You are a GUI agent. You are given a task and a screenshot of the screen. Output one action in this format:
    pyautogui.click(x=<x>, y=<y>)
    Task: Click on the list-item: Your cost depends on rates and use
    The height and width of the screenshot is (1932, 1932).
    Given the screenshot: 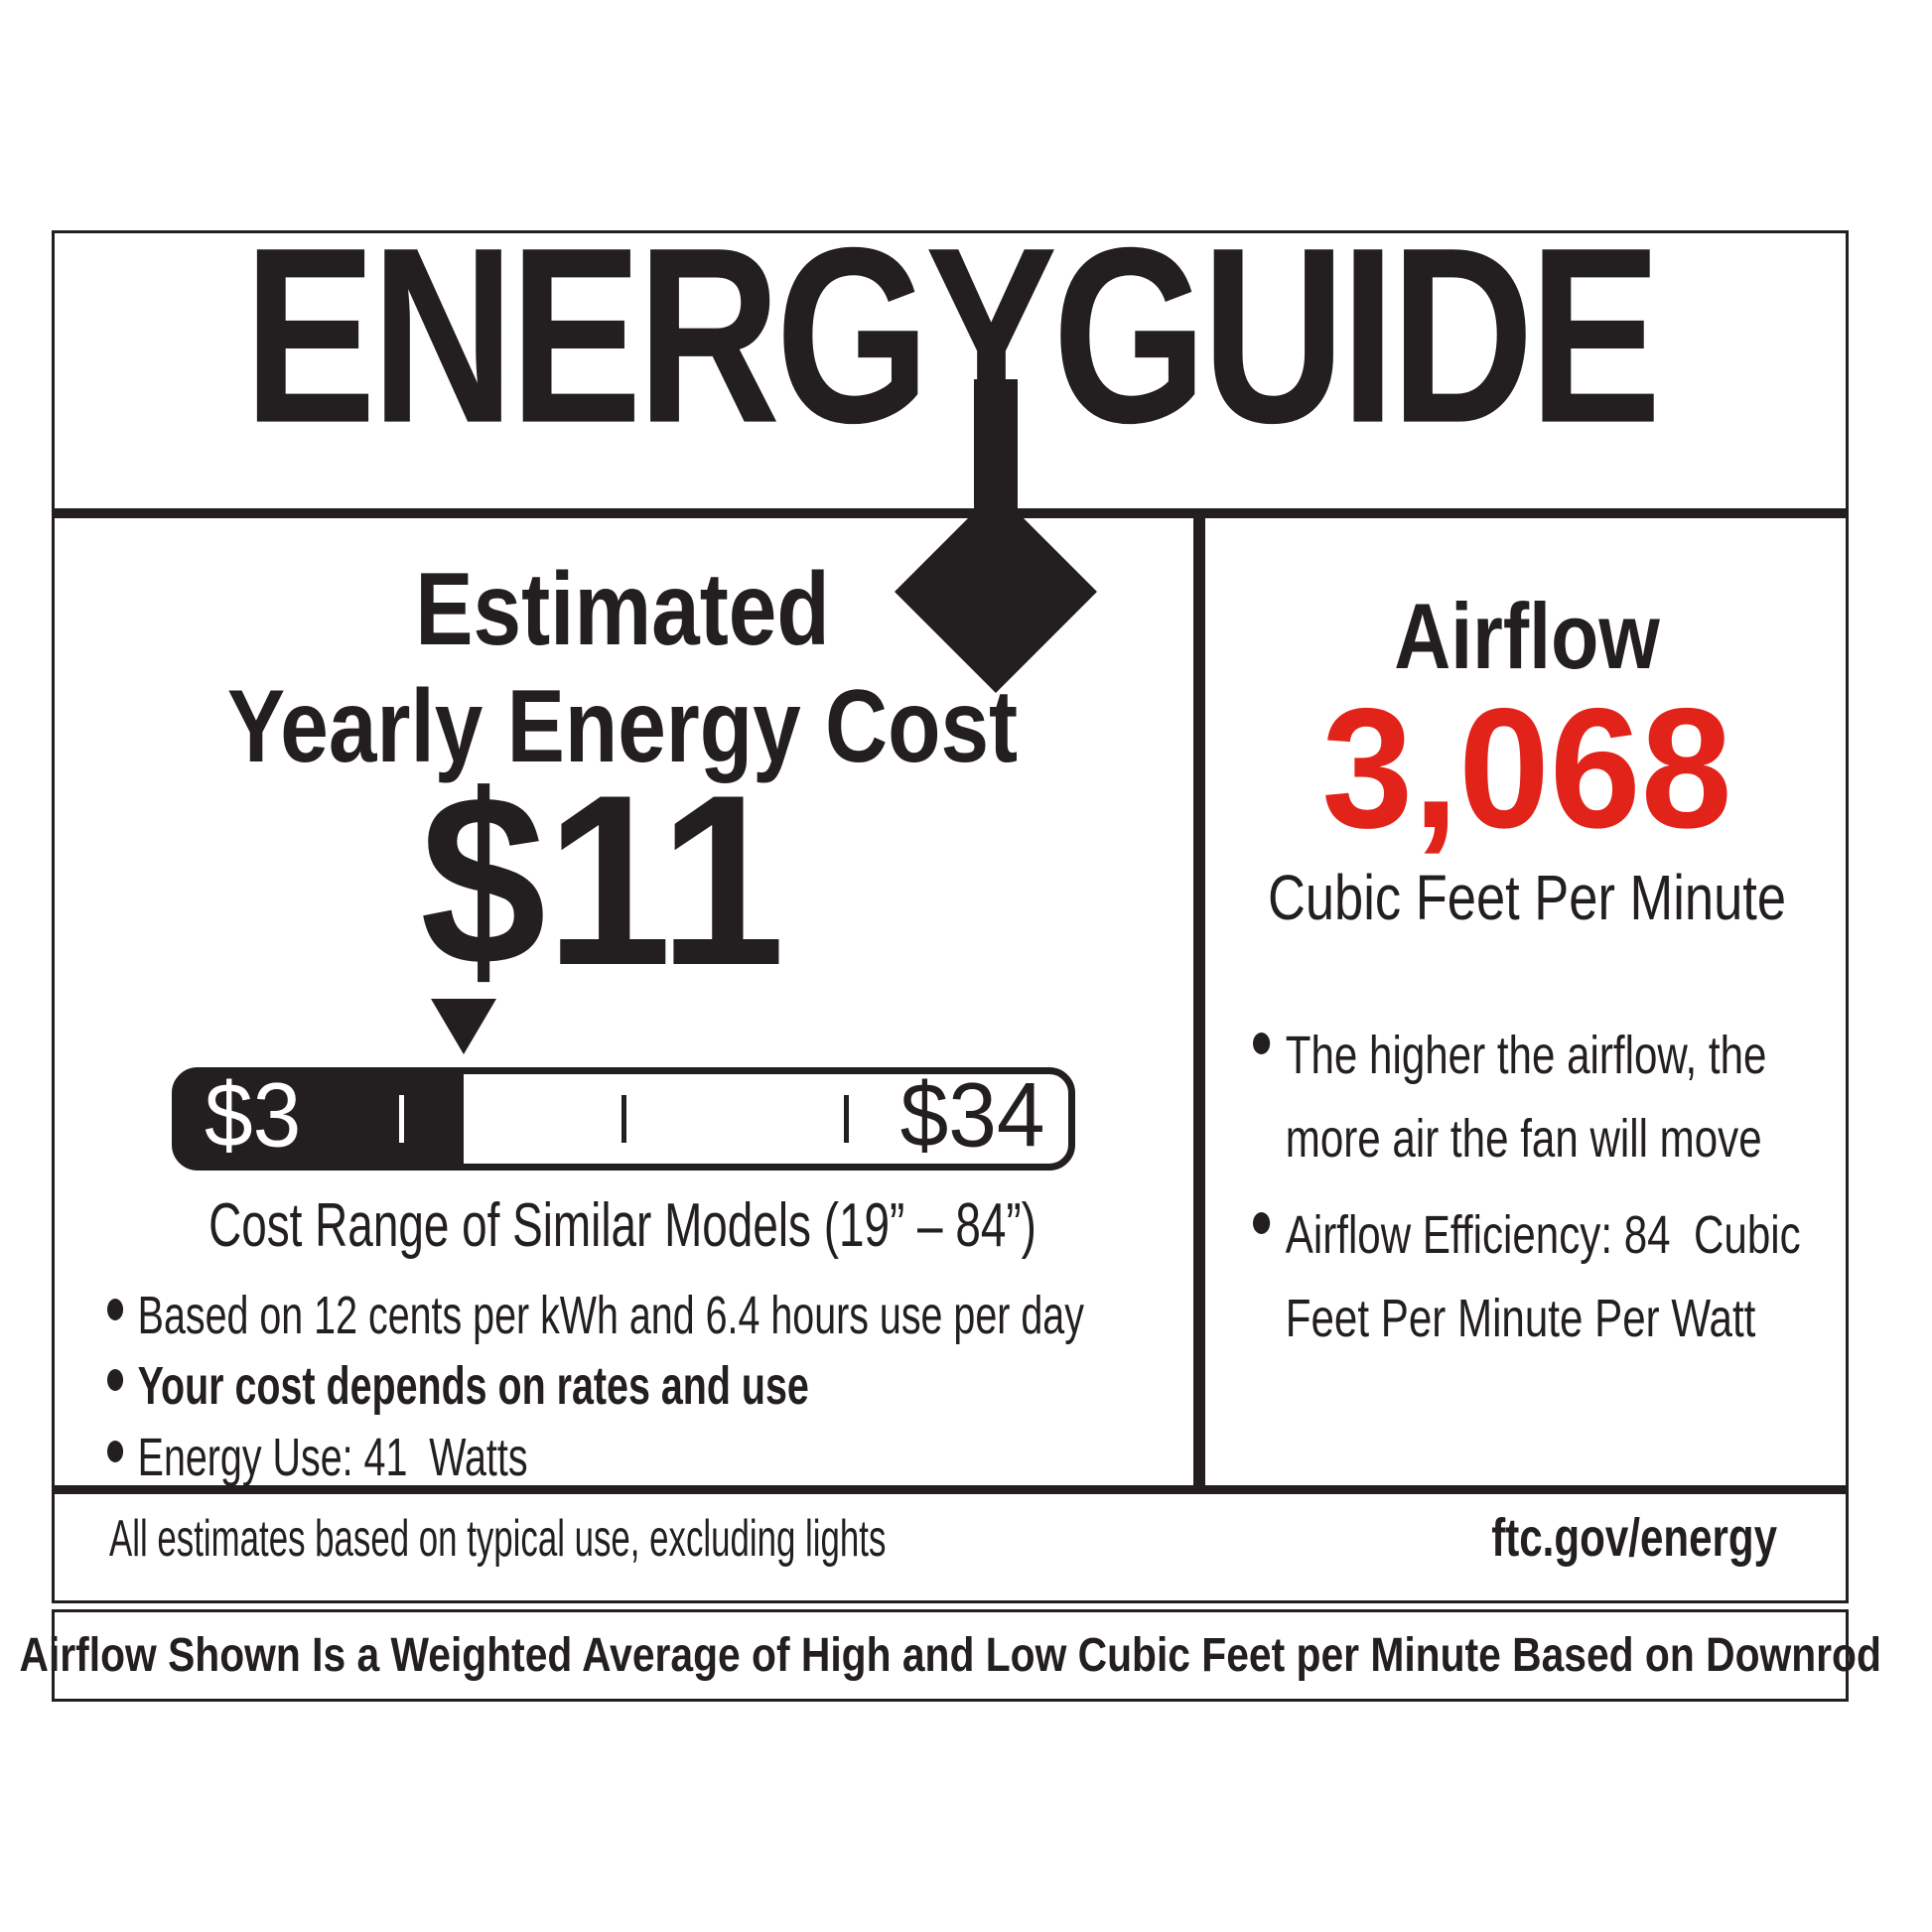 What is the action you would take?
    pyautogui.click(x=650, y=1387)
    